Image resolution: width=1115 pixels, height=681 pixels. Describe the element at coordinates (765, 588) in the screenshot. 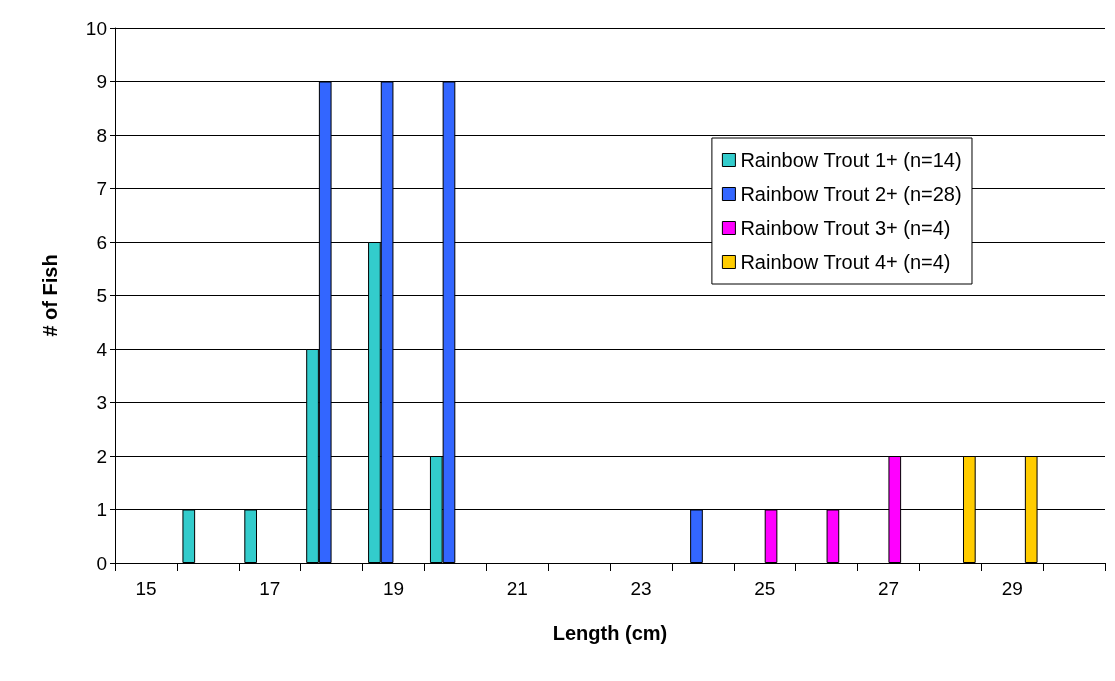

I see `x-tick-label: 25` at that location.